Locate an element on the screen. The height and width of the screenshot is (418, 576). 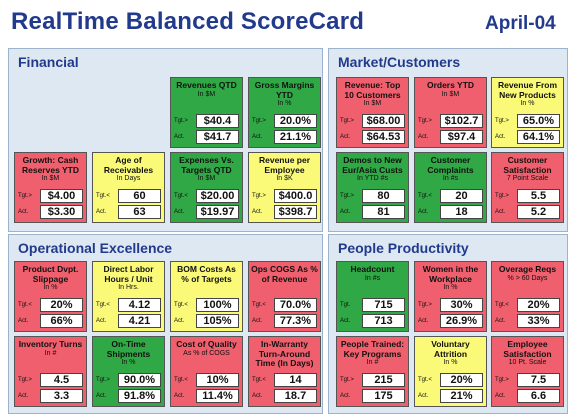
actual-value: $398.7 is located at coordinates (295, 211).